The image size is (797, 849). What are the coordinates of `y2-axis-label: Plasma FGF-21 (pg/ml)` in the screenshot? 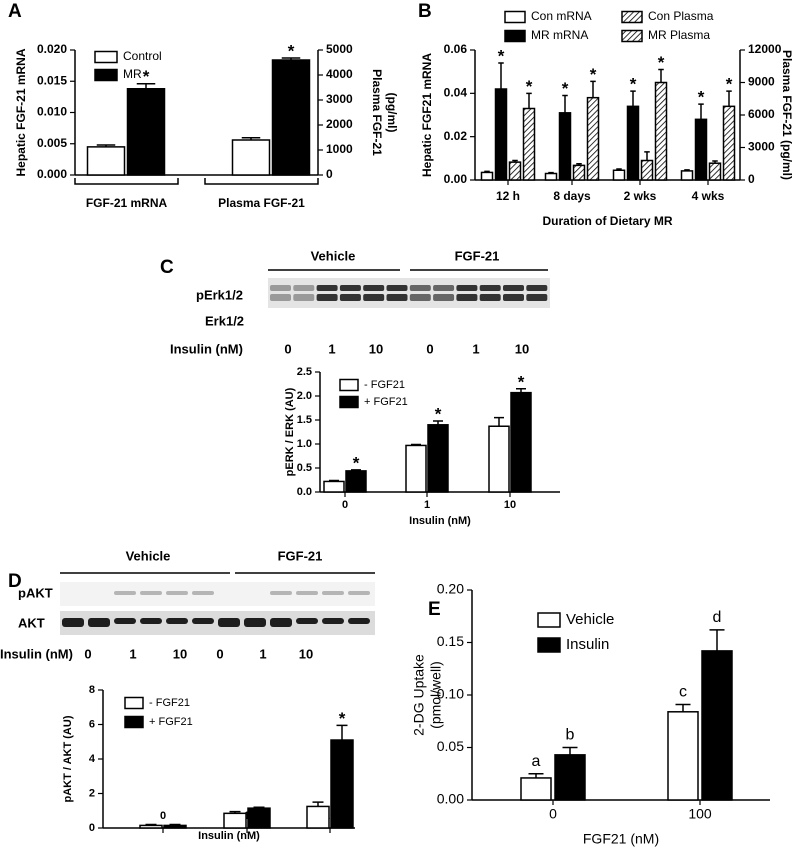 It's located at (787, 115).